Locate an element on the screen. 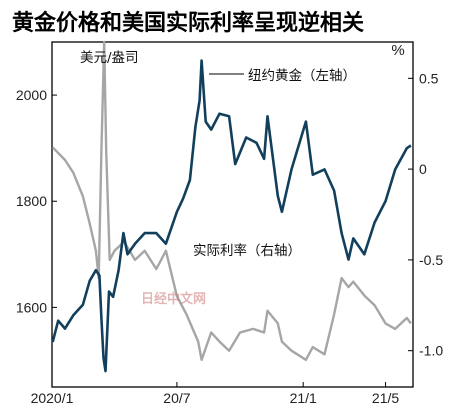  x-tick-label: 2020/1 is located at coordinates (52, 398).